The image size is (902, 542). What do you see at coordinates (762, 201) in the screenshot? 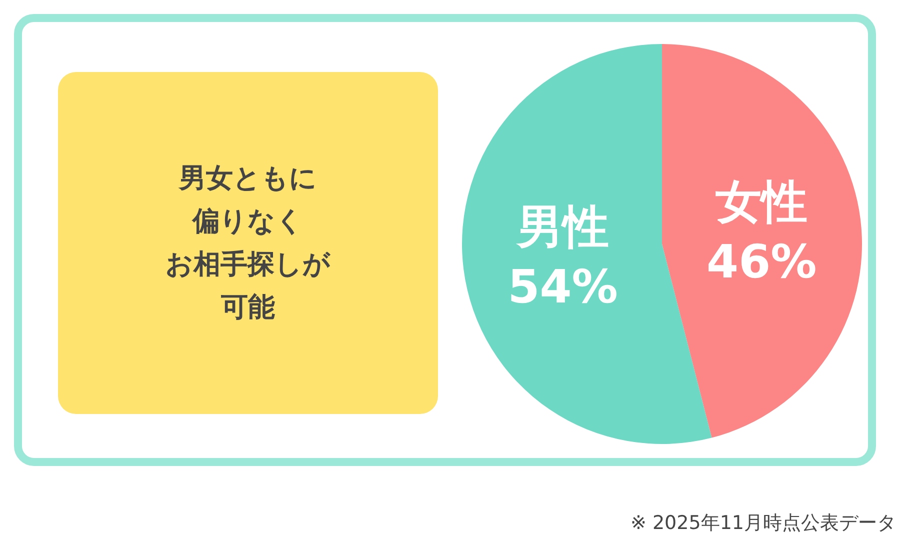
I see `slice-label: 女性` at bounding box center [762, 201].